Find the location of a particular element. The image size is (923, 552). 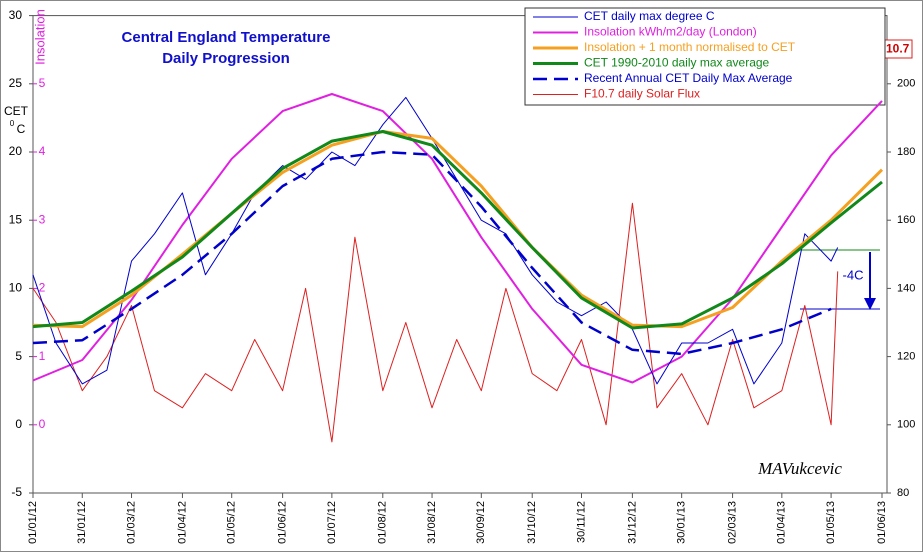

y-tick-label: 15 is located at coordinates (16, 219).